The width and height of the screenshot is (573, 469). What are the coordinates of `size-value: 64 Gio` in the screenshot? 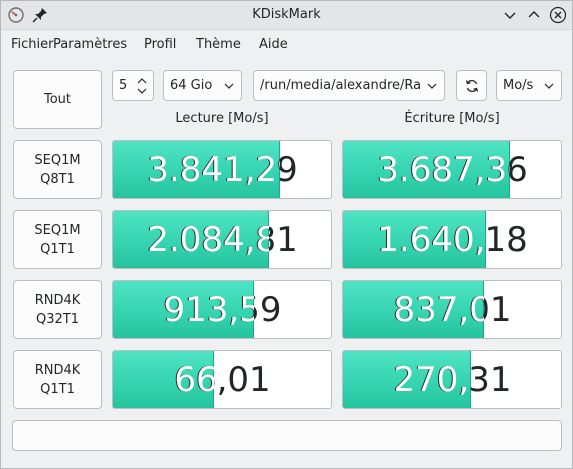 It's located at (191, 85).